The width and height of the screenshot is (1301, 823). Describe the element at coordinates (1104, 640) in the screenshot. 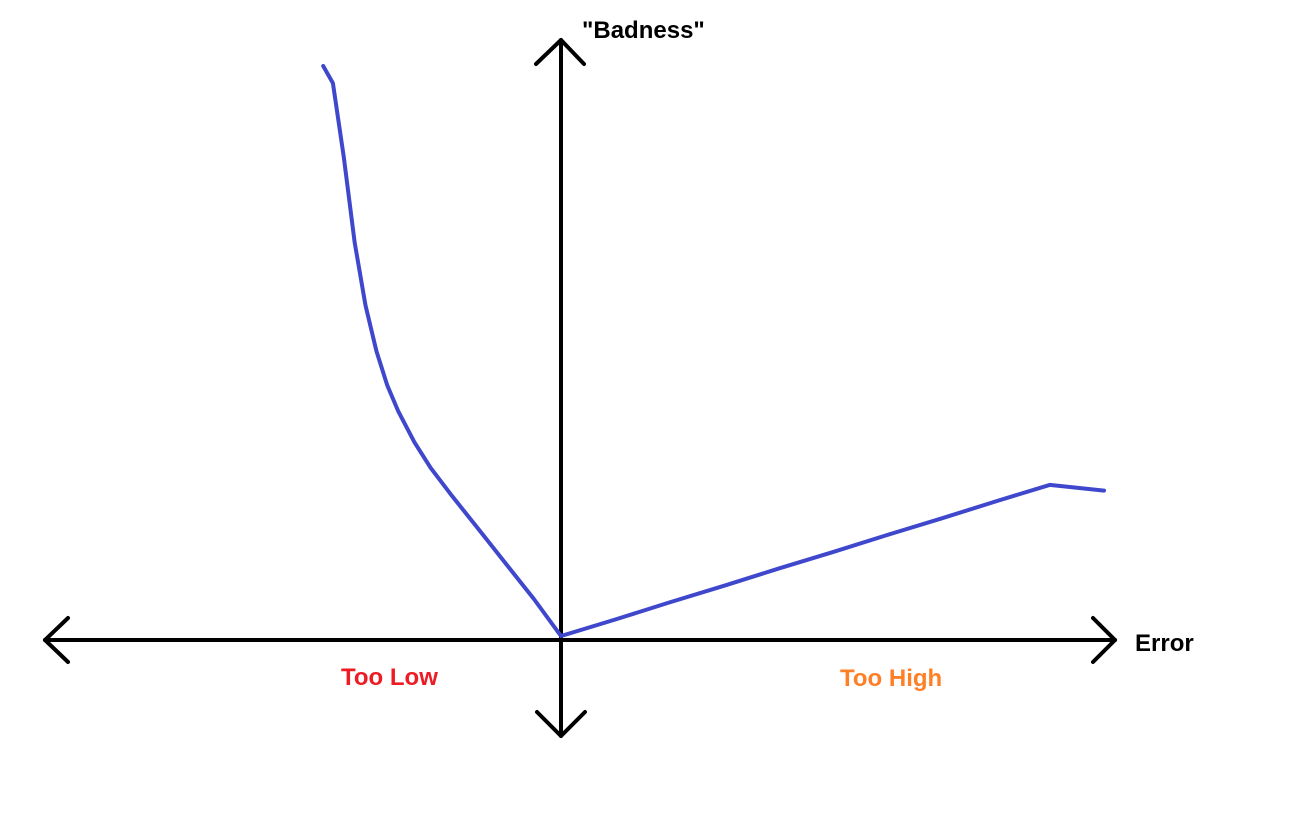

I see `x-axis-right-arrow` at that location.